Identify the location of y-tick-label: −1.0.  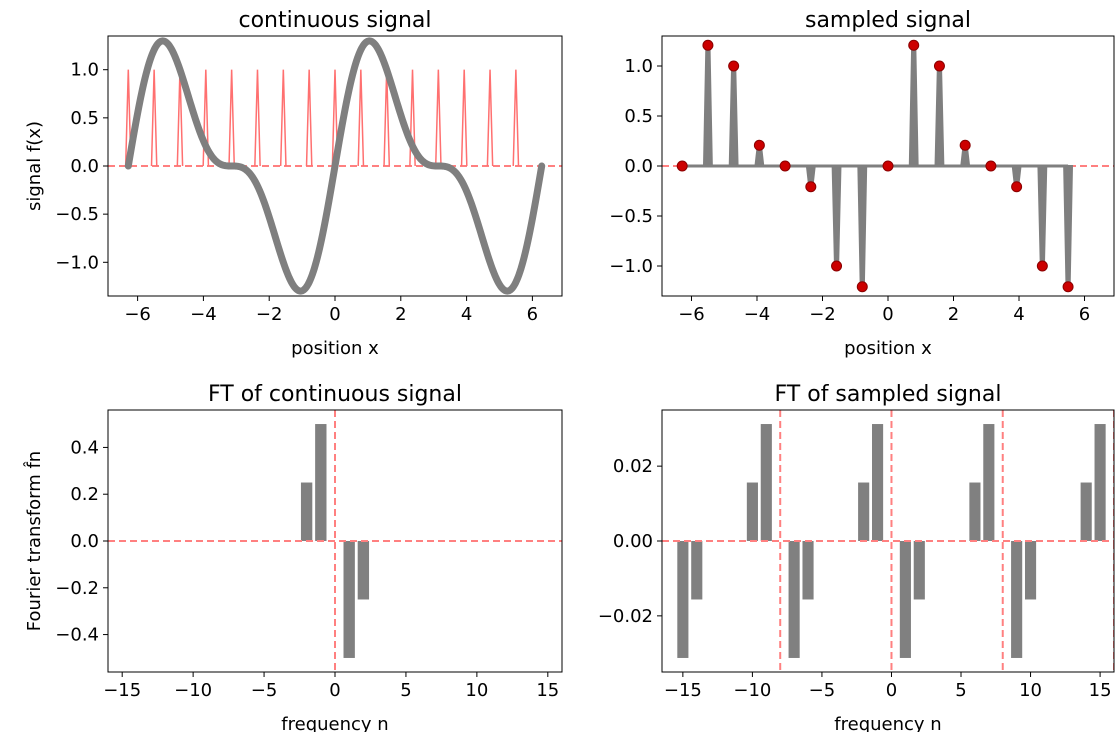
(631, 266).